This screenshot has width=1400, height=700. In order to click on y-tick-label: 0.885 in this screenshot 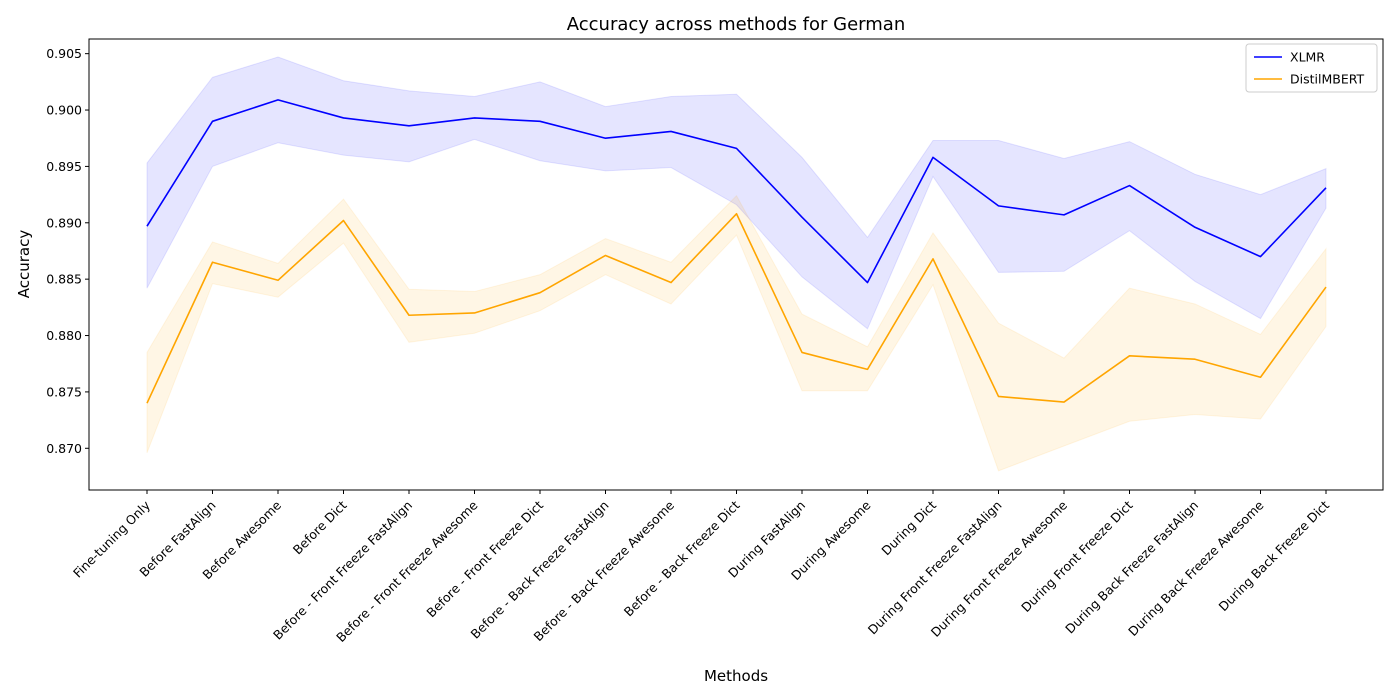, I will do `click(64, 279)`.